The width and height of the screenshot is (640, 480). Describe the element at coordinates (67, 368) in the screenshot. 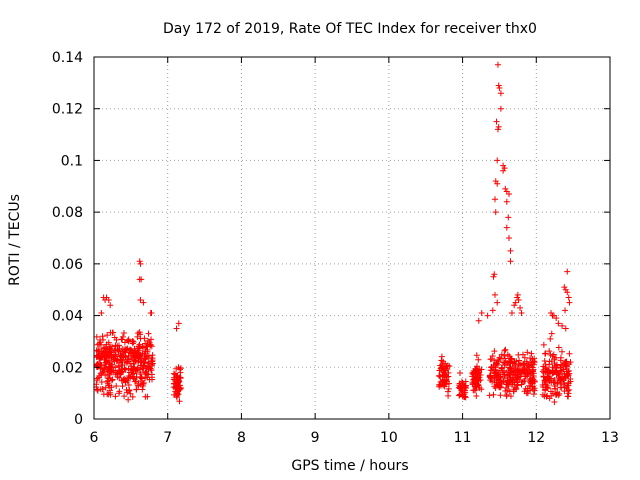

I see `y-tick-label: 0.02` at that location.